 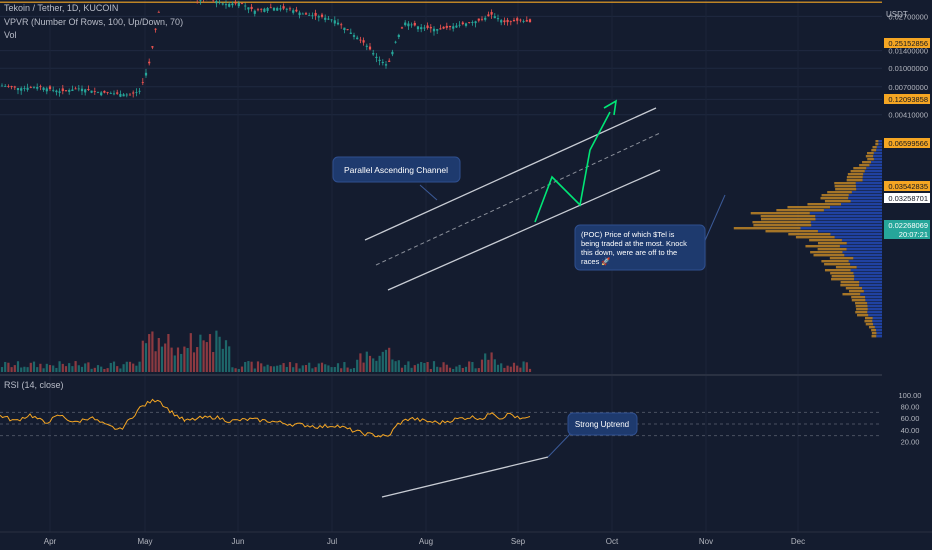 What do you see at coordinates (910, 441) in the screenshot?
I see `rsi-tick-label: 20.00` at bounding box center [910, 441].